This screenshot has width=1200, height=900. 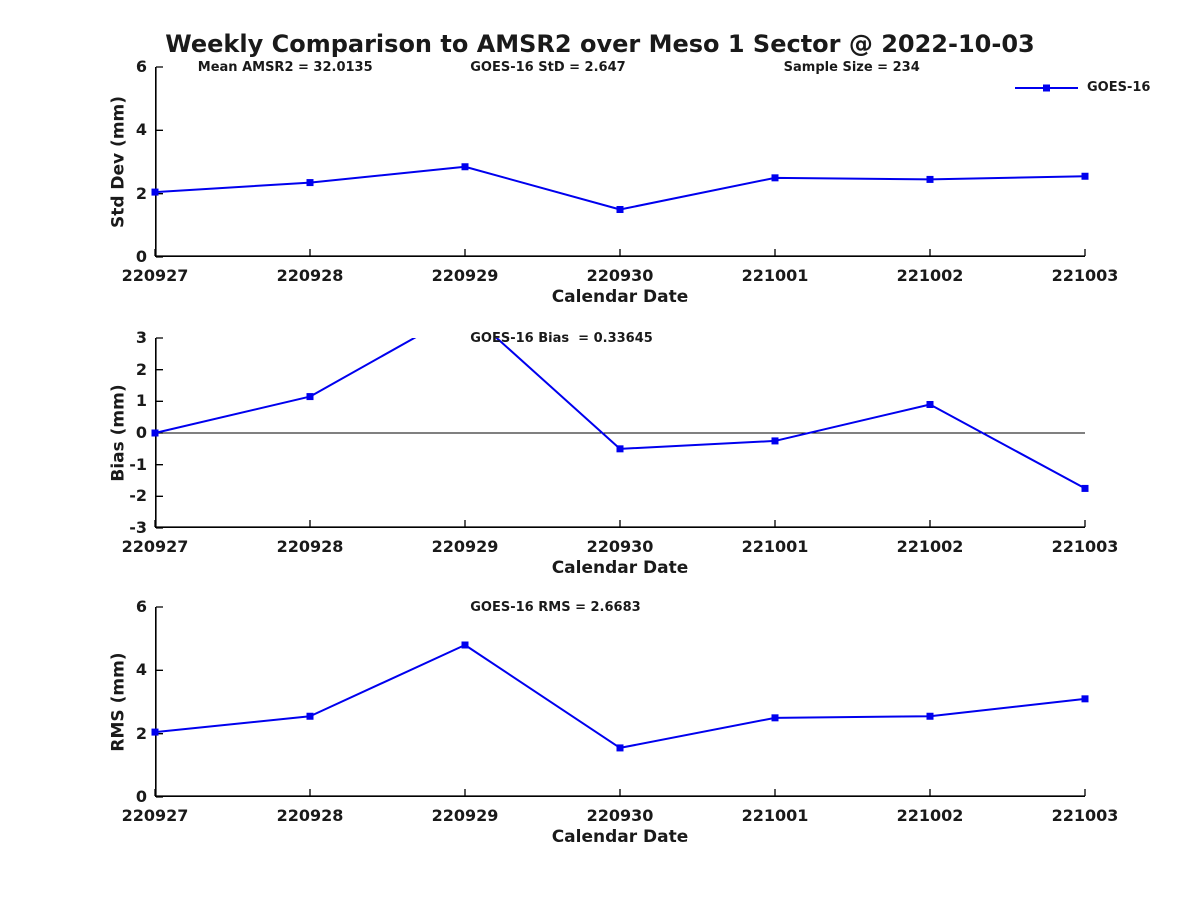 I want to click on ytick-label: -1, so click(x=138, y=464).